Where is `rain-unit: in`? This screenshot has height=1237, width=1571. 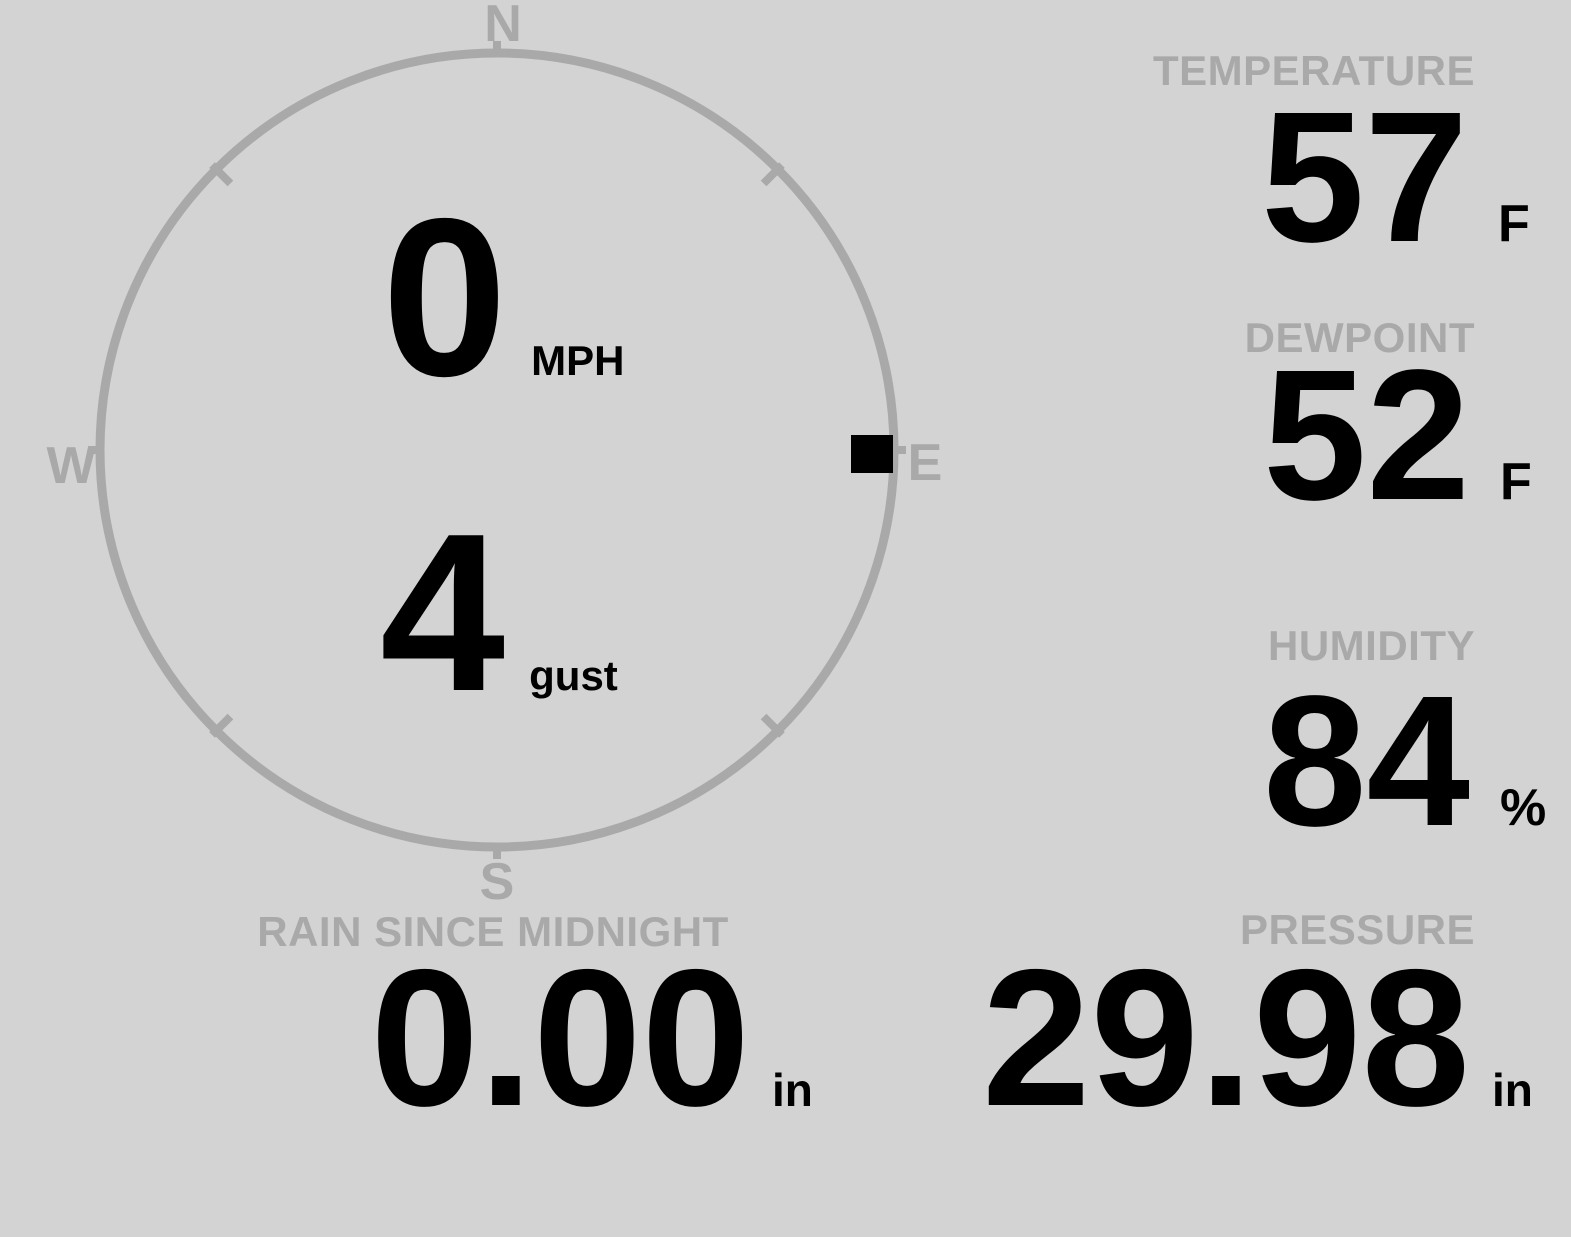 rain-unit: in is located at coordinates (792, 1090).